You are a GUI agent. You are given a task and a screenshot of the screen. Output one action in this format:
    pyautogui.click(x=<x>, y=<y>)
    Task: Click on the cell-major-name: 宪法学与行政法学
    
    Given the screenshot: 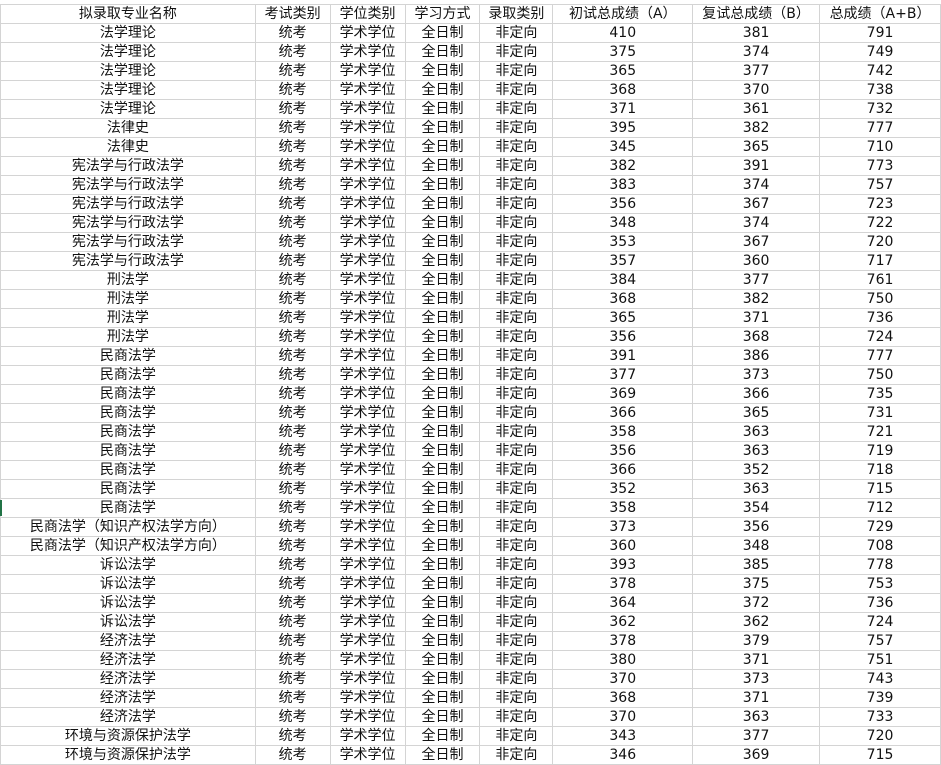 What is the action you would take?
    pyautogui.click(x=128, y=185)
    